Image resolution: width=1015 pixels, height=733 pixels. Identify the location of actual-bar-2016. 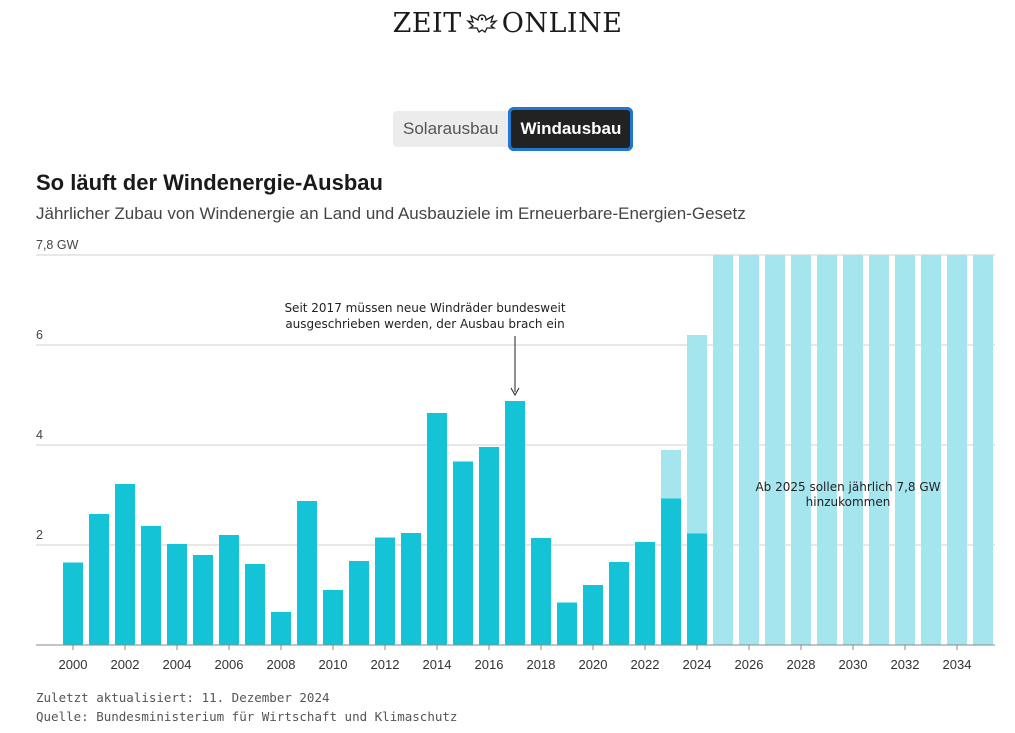
(489, 546).